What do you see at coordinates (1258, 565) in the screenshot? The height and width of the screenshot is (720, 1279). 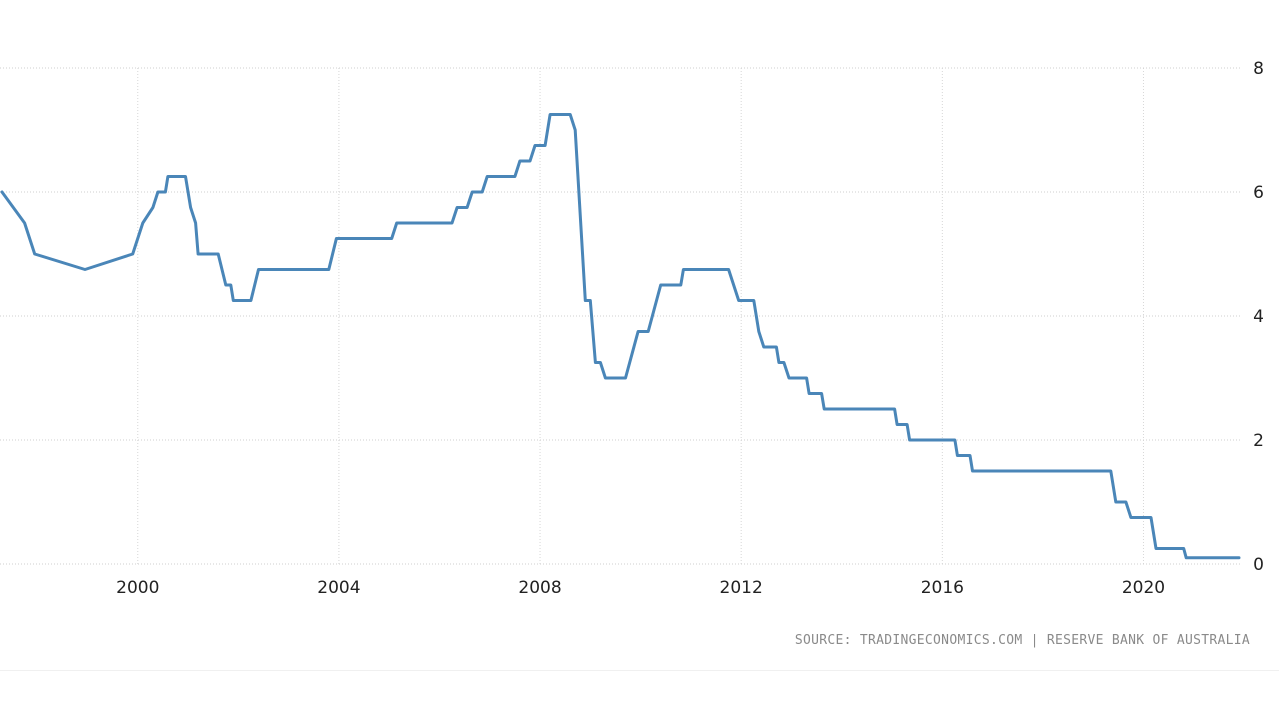 I see `y-tick-label: 0` at bounding box center [1258, 565].